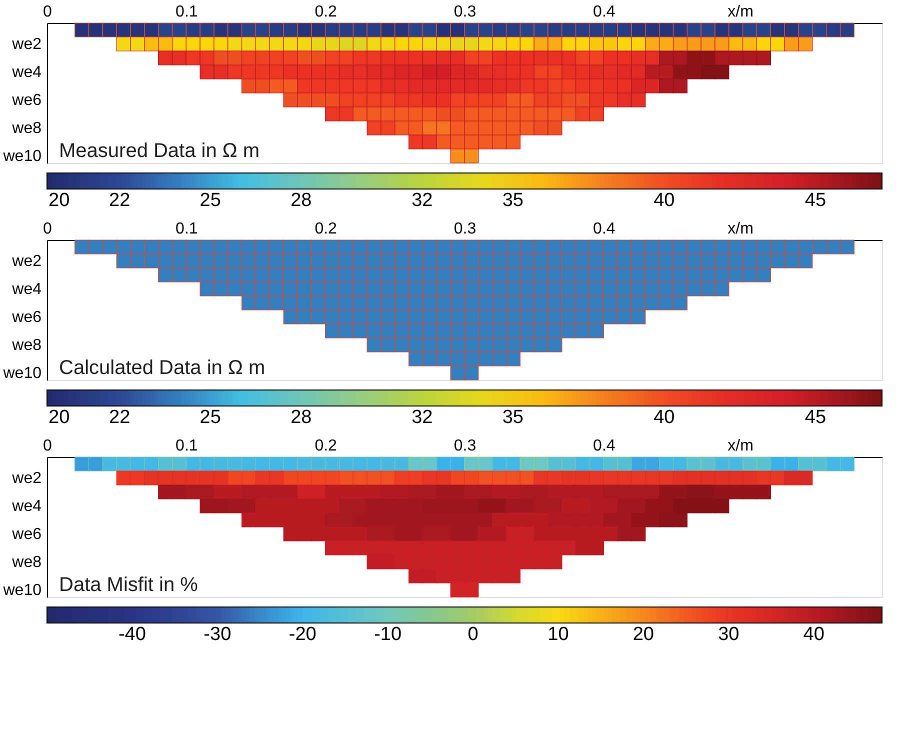  I want to click on color-bar-label: -10, so click(388, 634).